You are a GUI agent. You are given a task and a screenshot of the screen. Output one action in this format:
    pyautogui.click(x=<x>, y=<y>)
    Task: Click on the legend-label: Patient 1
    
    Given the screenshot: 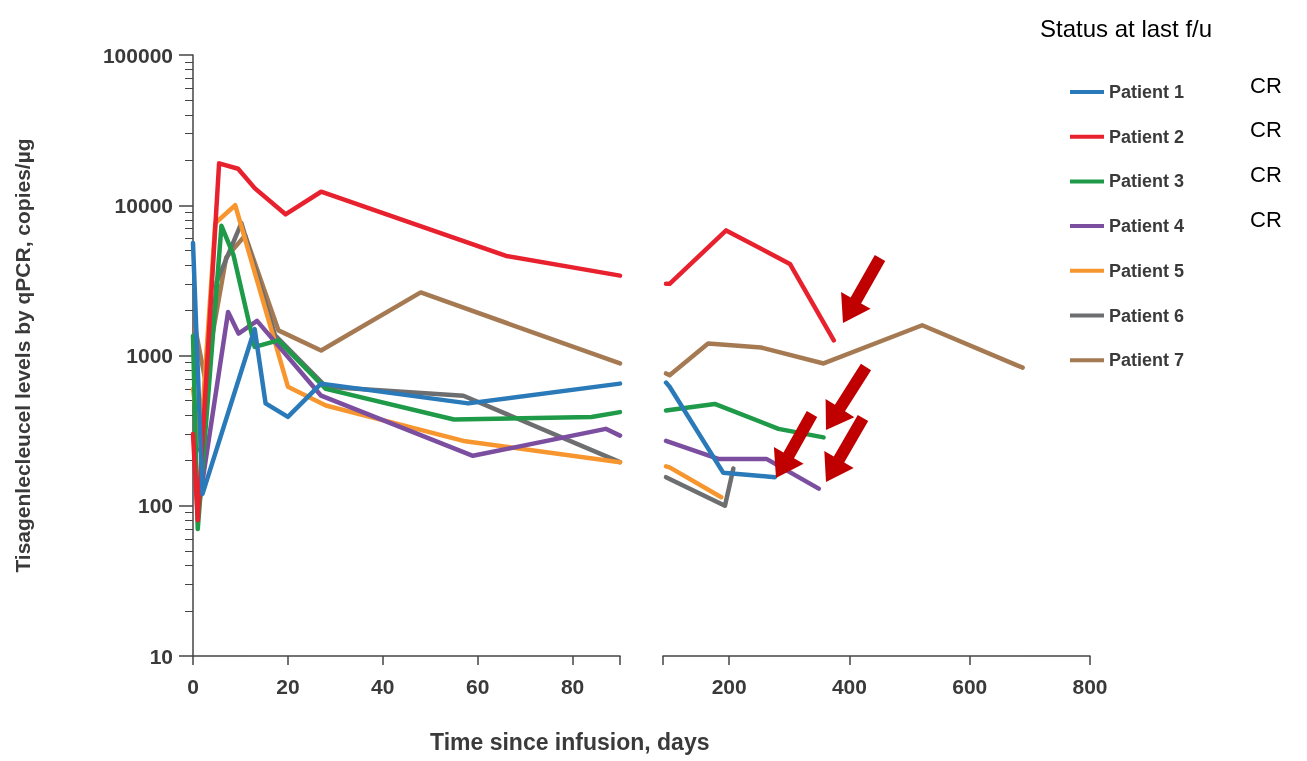 What is the action you would take?
    pyautogui.click(x=1147, y=92)
    